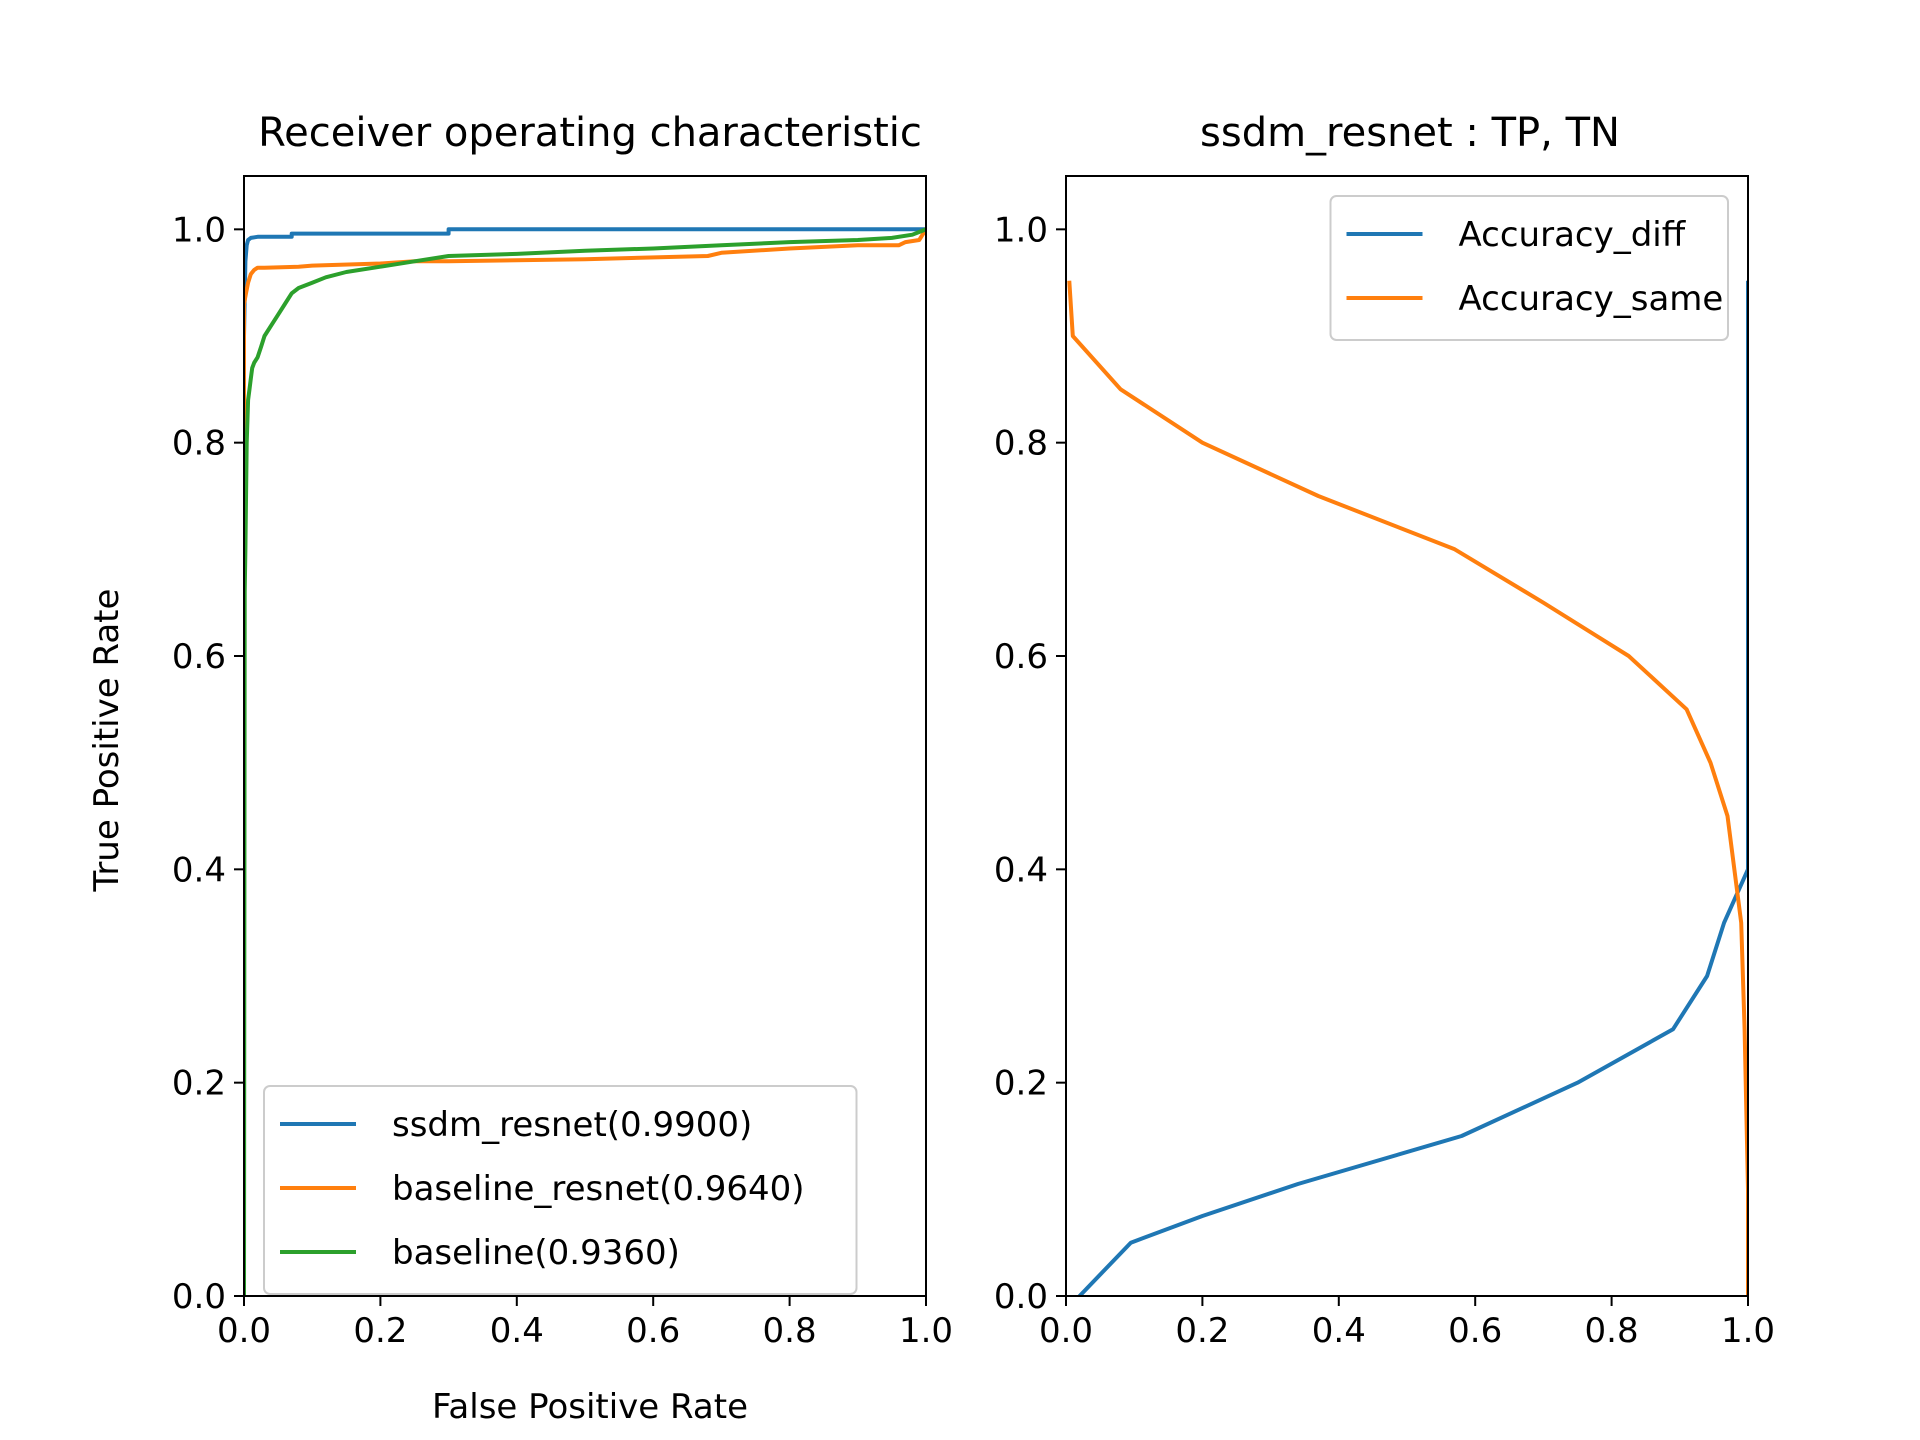 The width and height of the screenshot is (1920, 1440). Describe the element at coordinates (1021, 230) in the screenshot. I see `accuracy-y-tick-label: 1.0` at that location.